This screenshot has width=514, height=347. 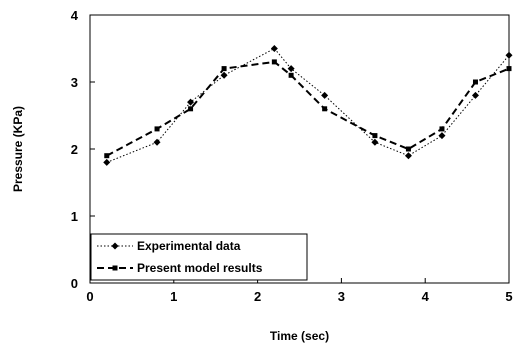 I want to click on y-tick-label: 0, so click(x=74, y=283).